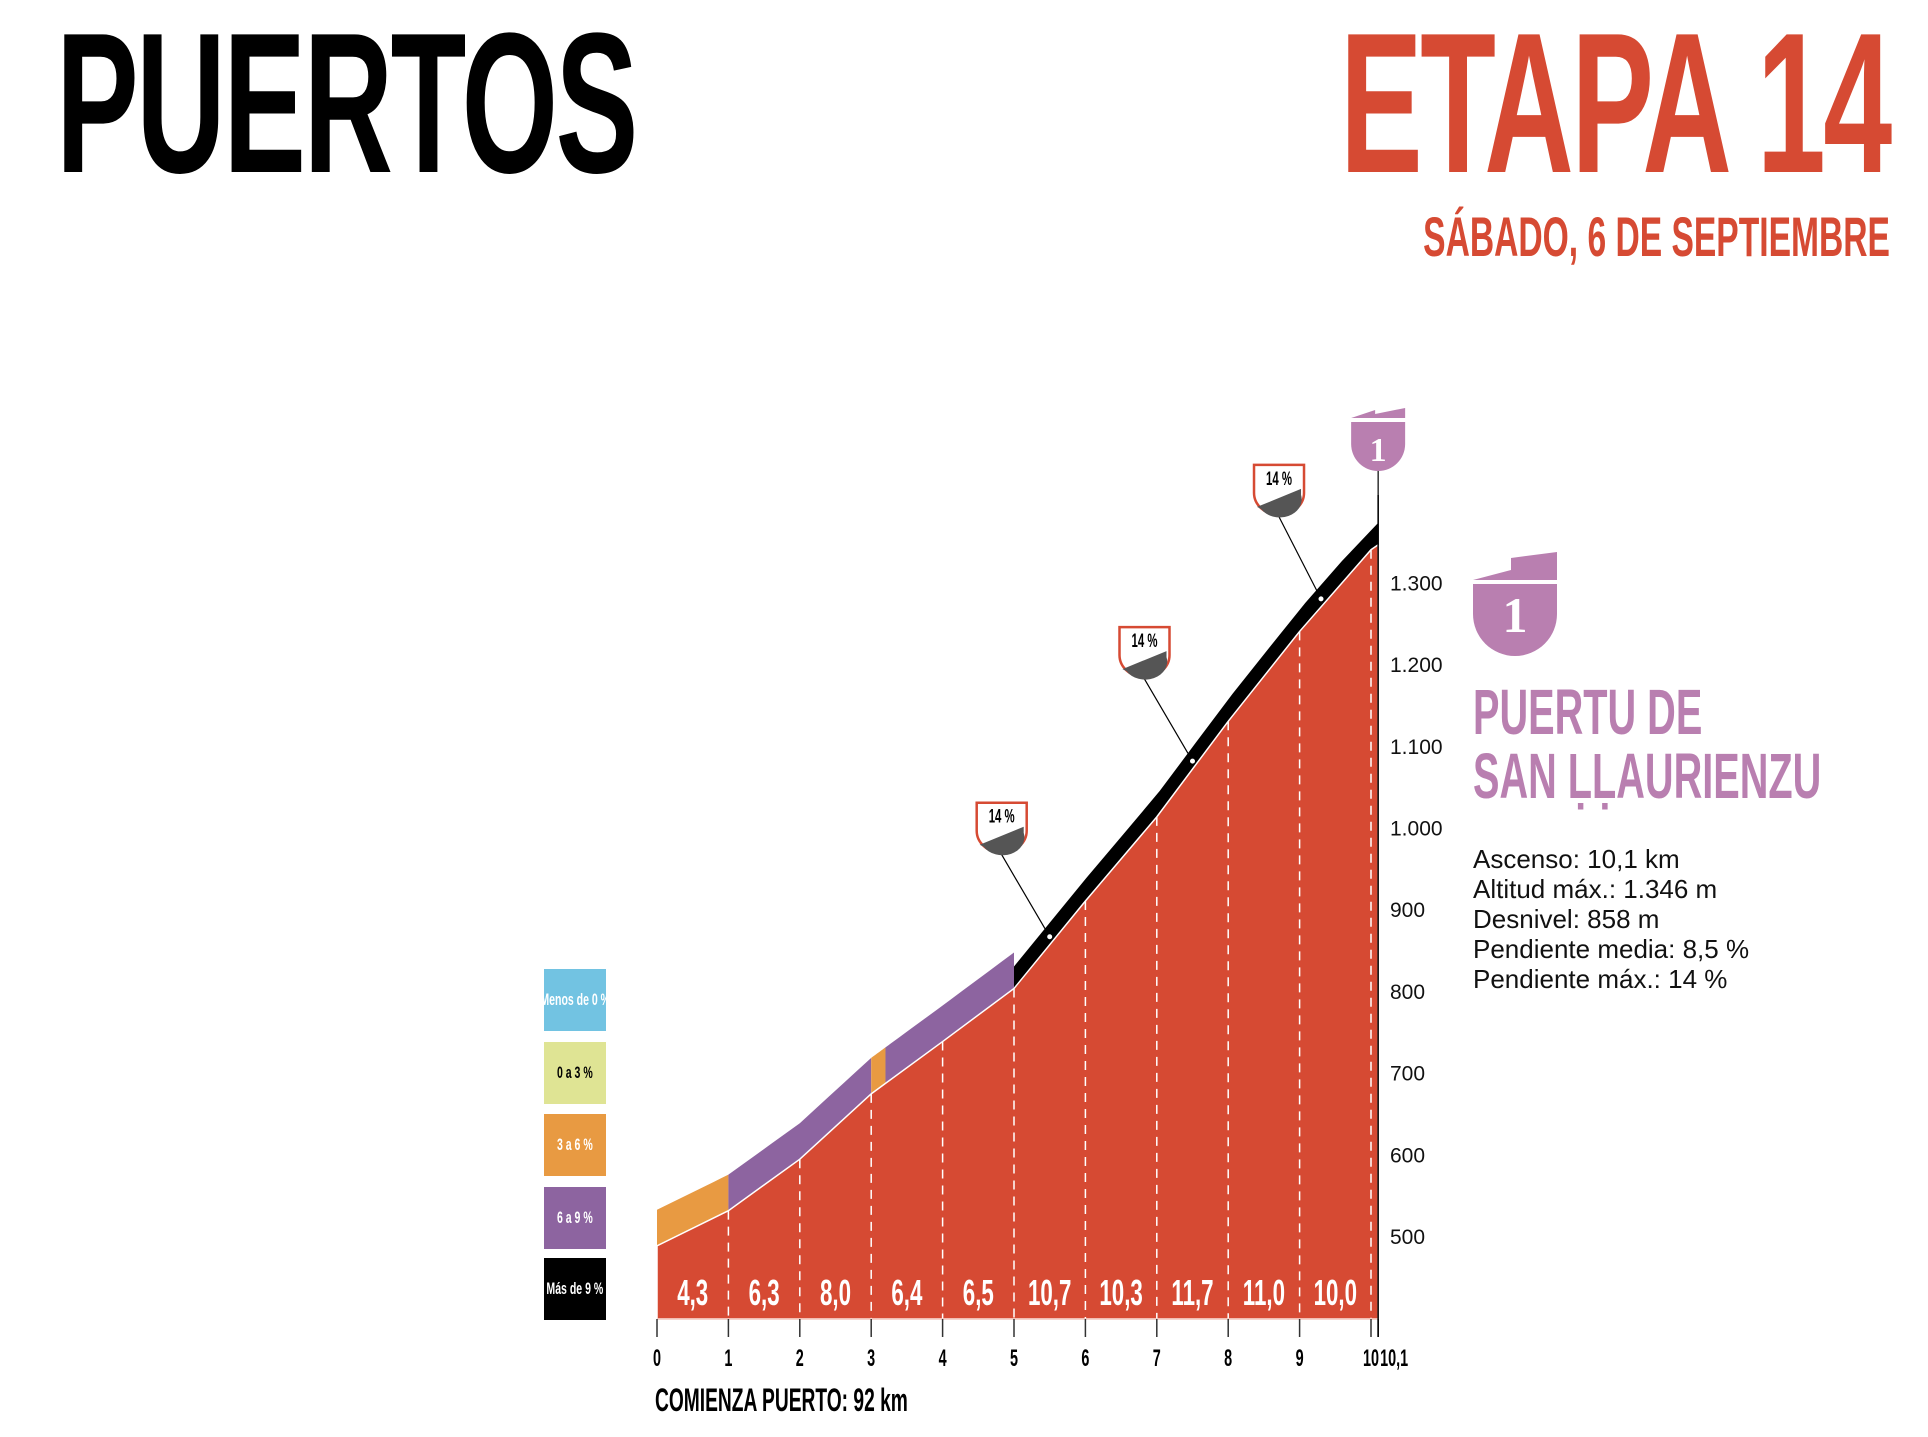 This screenshot has width=1928, height=1437. Describe the element at coordinates (728, 1358) in the screenshot. I see `x-tick-label: 1` at that location.